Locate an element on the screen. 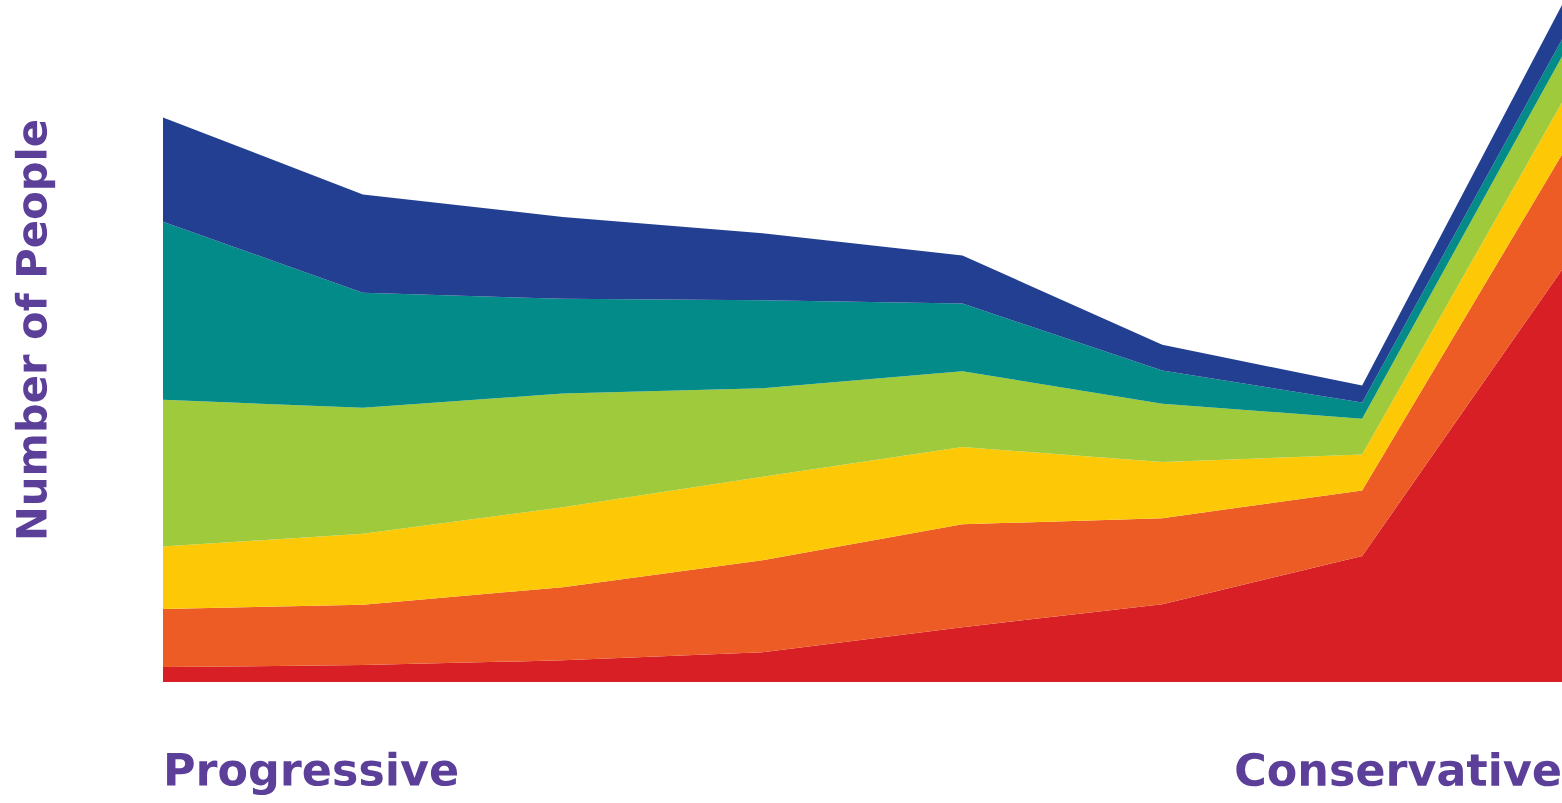 This screenshot has width=1562, height=803. text: Progressive is located at coordinates (312, 773).